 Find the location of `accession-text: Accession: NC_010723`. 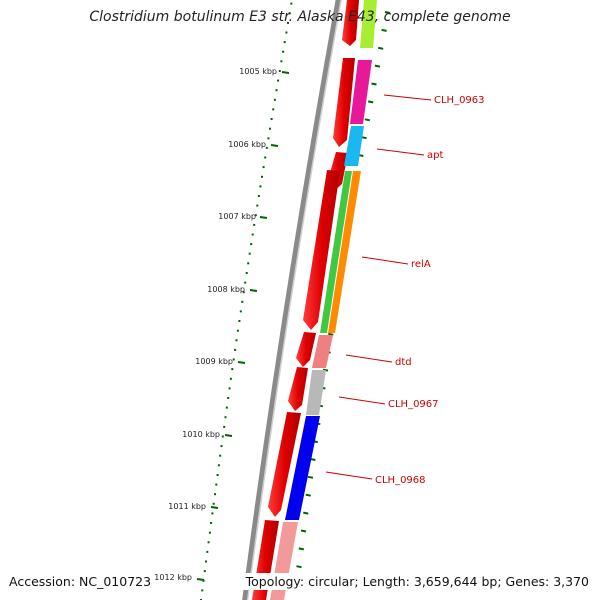

accession-text: Accession: NC_010723 is located at coordinates (80, 581).